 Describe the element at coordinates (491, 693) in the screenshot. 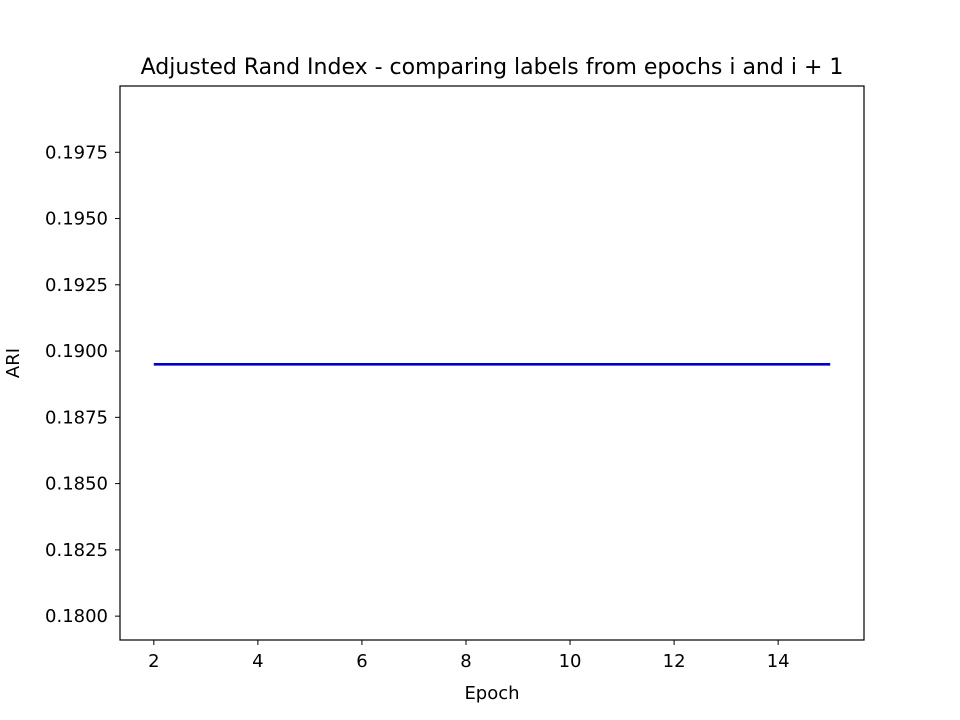

I see `x-axis-label: Epoch` at that location.